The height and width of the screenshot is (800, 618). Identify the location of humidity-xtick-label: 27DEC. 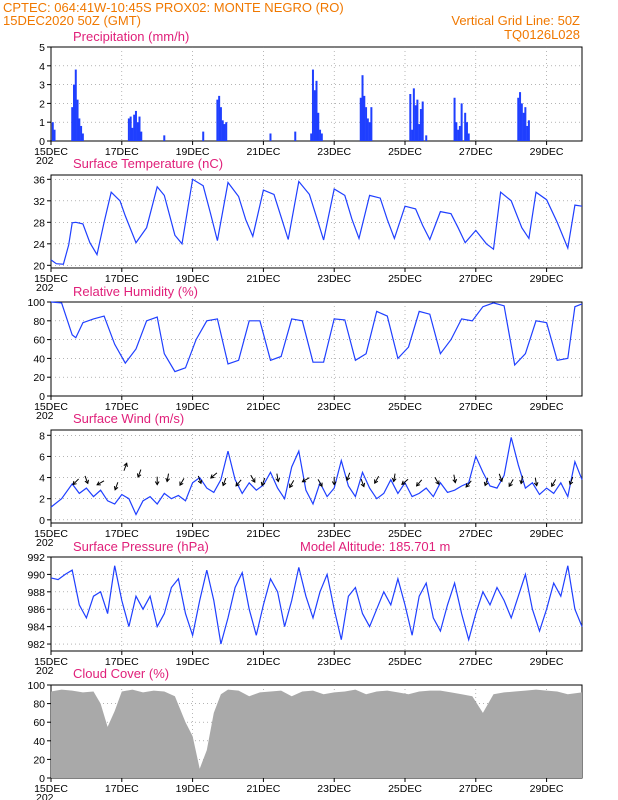
(476, 407).